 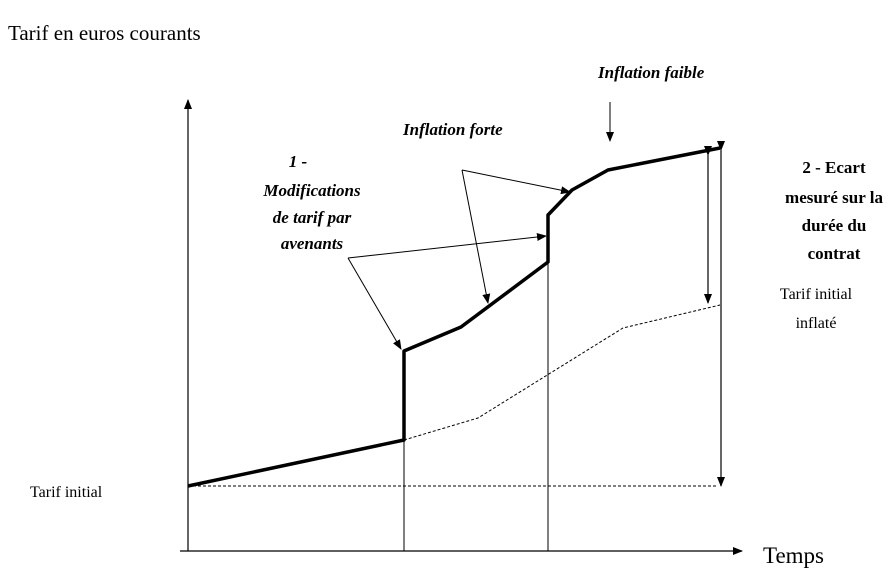 What do you see at coordinates (452, 129) in the screenshot?
I see `label: Inflation forte` at bounding box center [452, 129].